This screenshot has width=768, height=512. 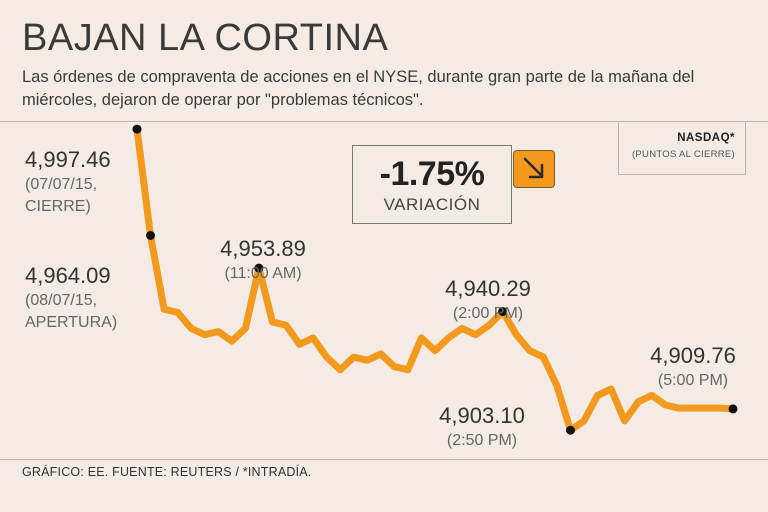 I want to click on data-label-value: 4,940.29, so click(x=488, y=288).